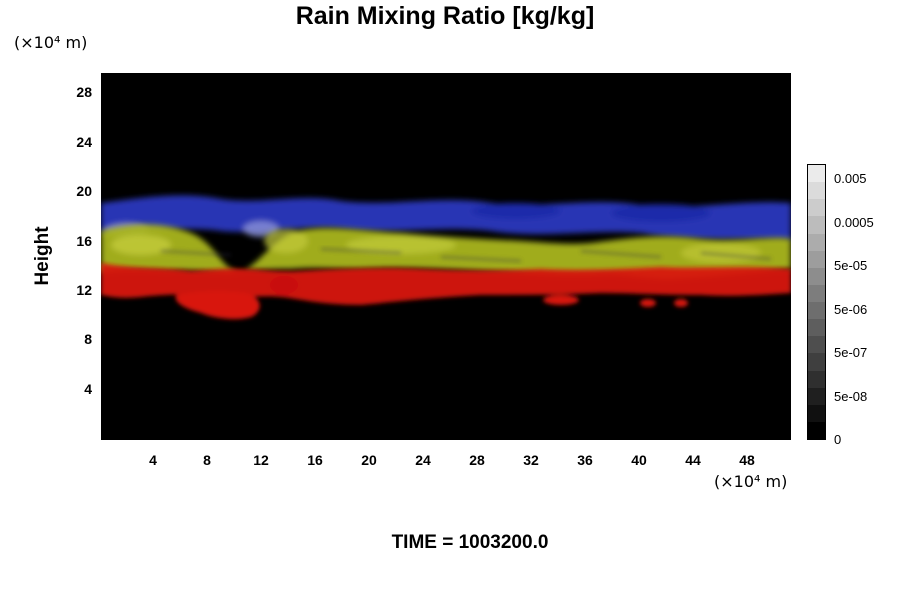 Image resolution: width=900 pixels, height=600 pixels. I want to click on red-band, so click(446, 291).